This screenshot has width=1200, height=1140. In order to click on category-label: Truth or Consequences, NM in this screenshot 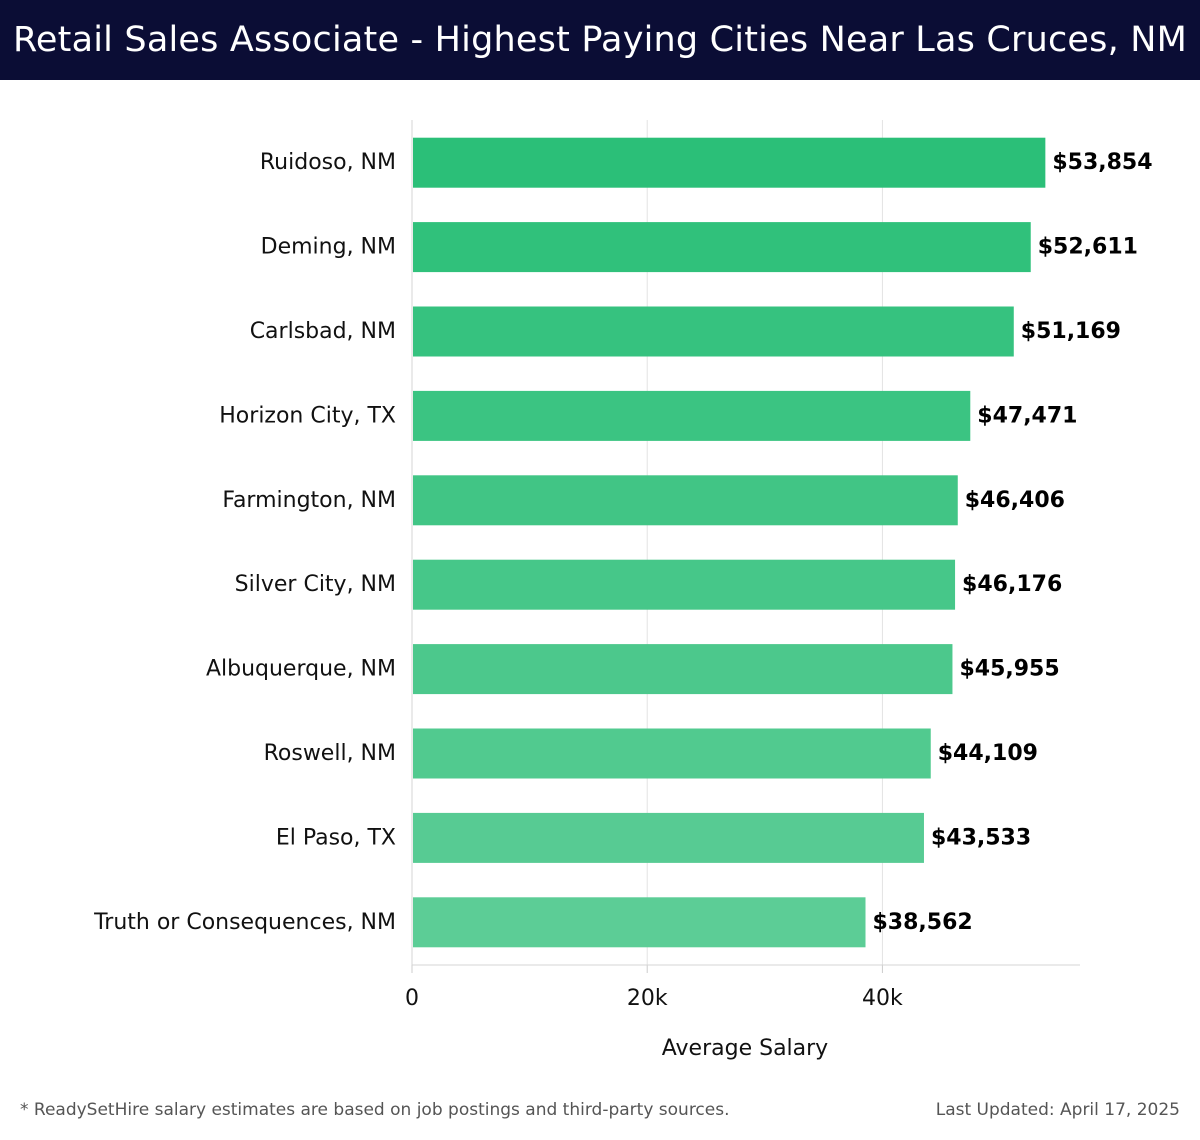, I will do `click(244, 922)`.